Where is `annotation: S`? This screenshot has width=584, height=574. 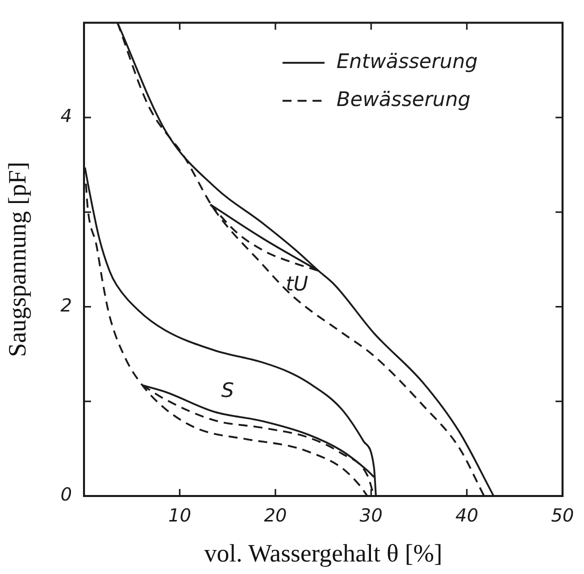 annotation: S is located at coordinates (227, 390).